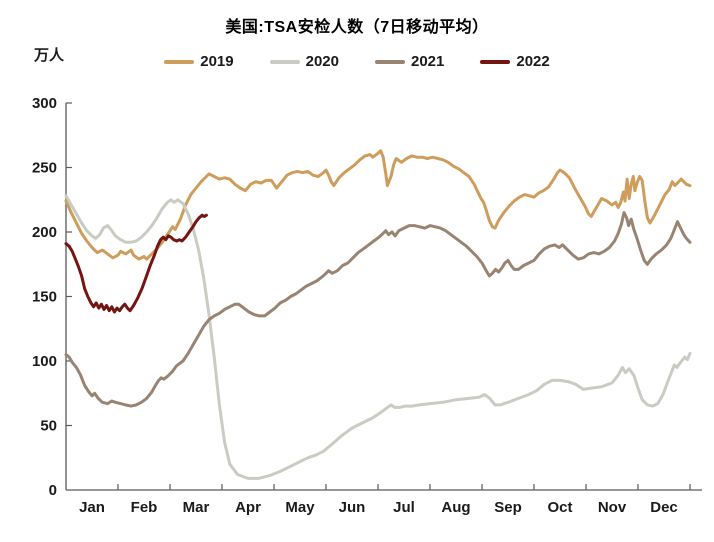 This screenshot has width=714, height=542. What do you see at coordinates (304, 61) in the screenshot?
I see `legend-item-2020: 2020` at bounding box center [304, 61].